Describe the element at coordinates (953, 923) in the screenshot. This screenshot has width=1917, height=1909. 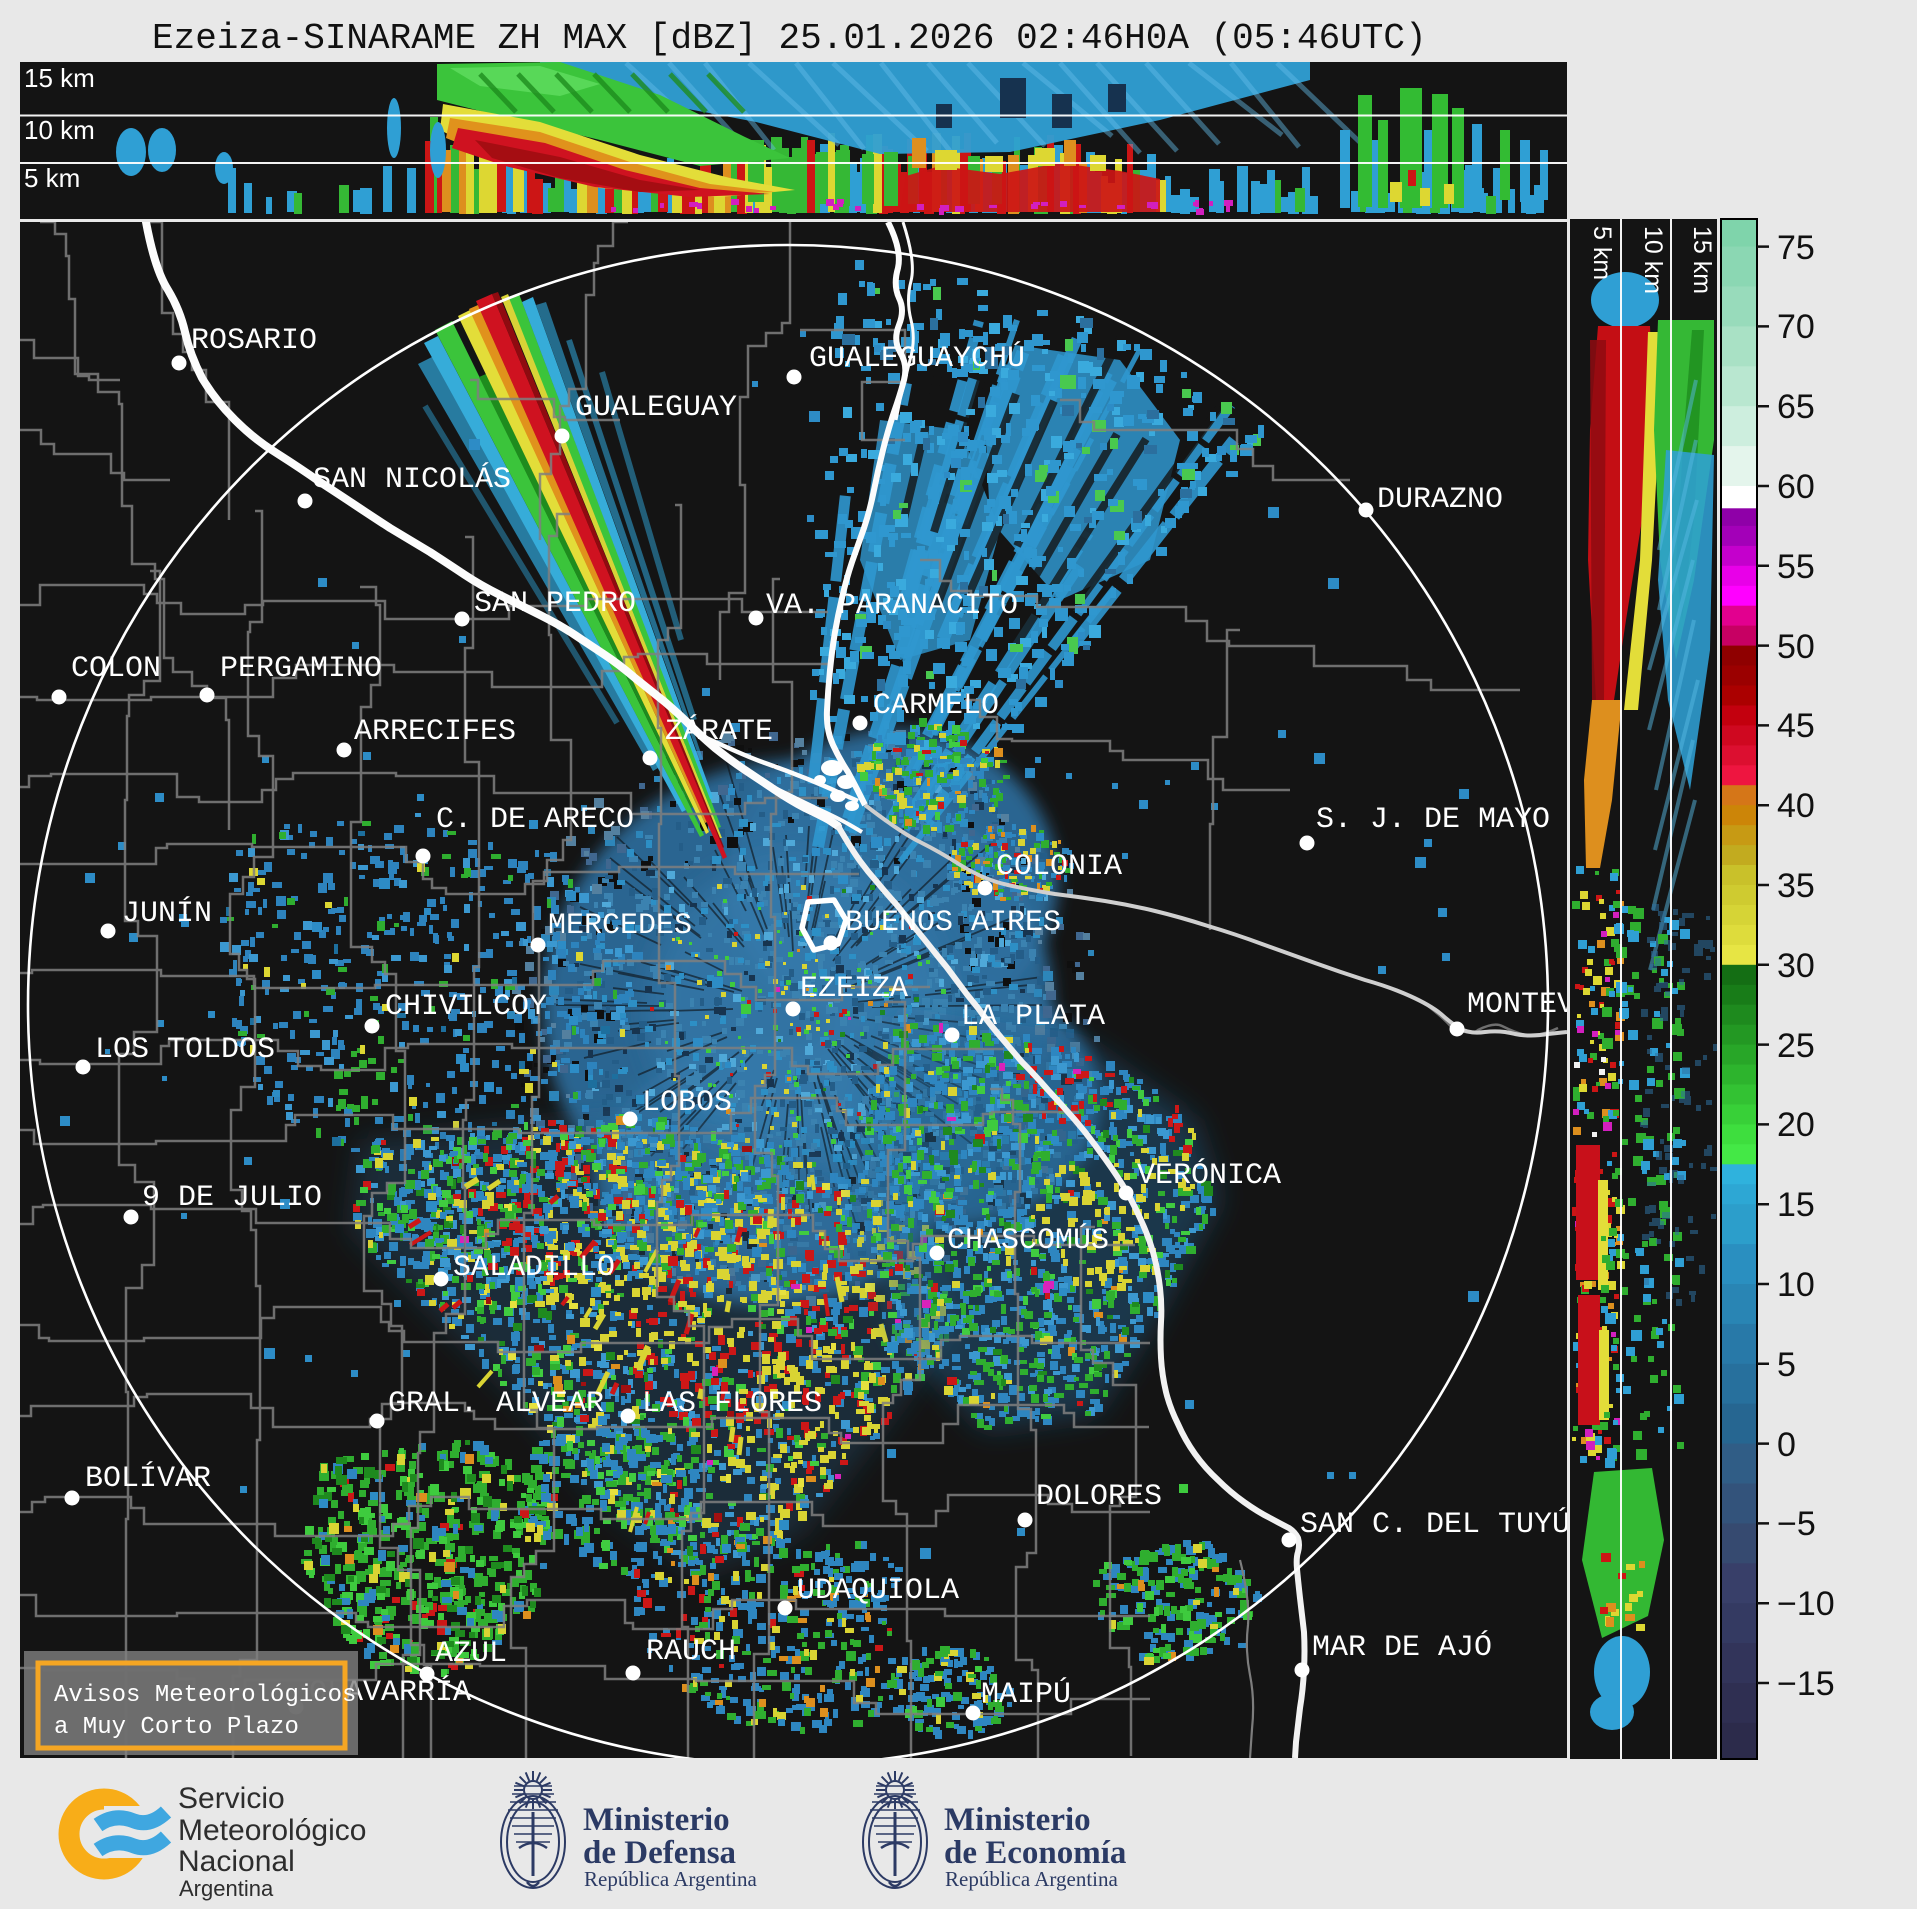
I see `svg-text: BUENOS AIRES` at that location.